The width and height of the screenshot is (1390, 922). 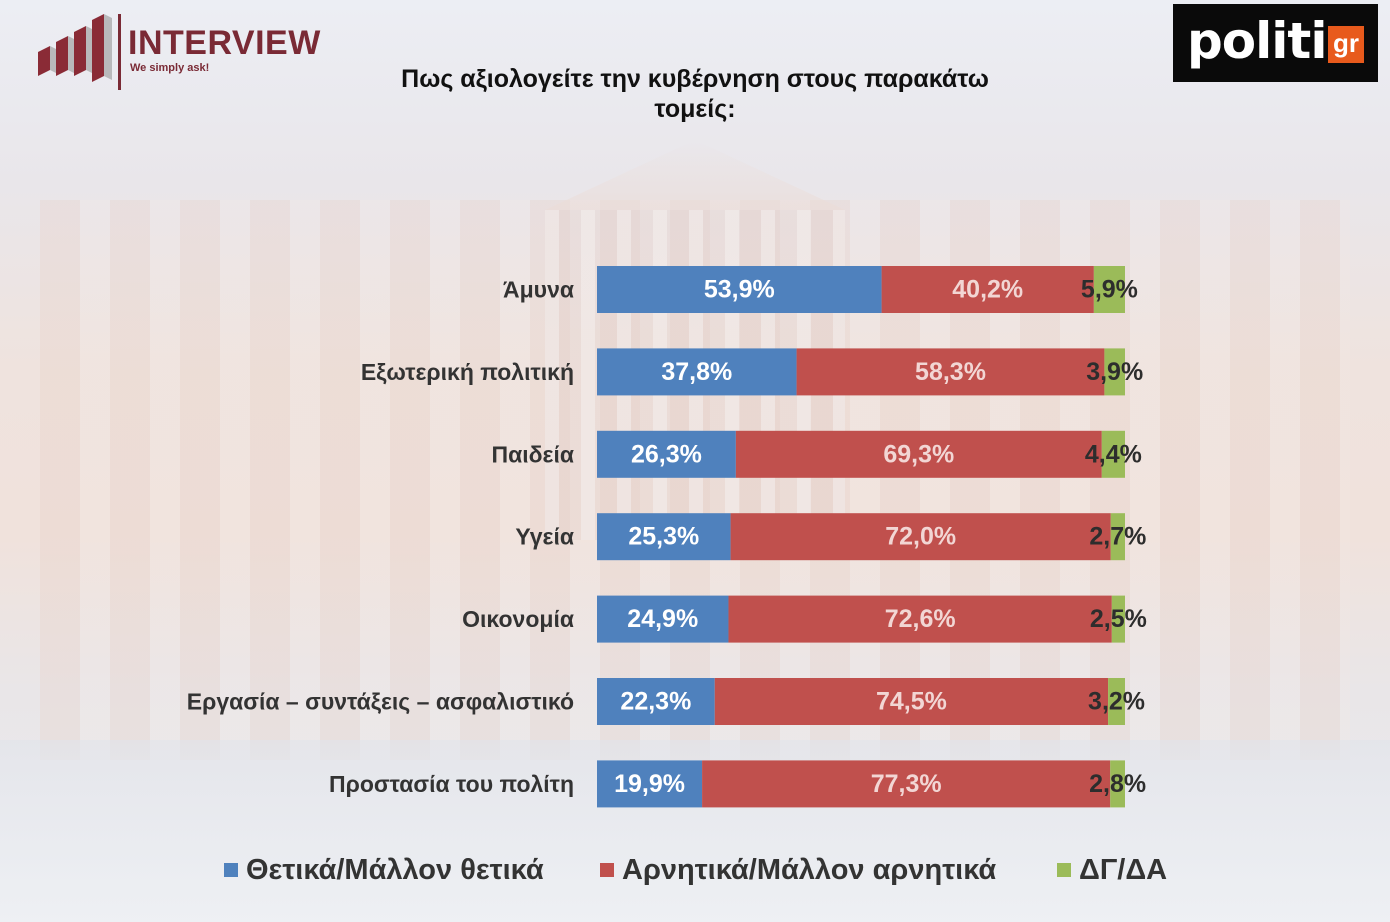 I want to click on data-label: 5,9%, so click(x=1109, y=290).